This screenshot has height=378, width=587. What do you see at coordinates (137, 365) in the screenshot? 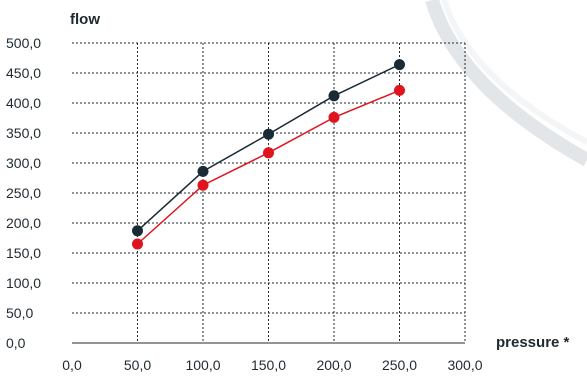
I see `x-tick-label: 50,0` at bounding box center [137, 365].